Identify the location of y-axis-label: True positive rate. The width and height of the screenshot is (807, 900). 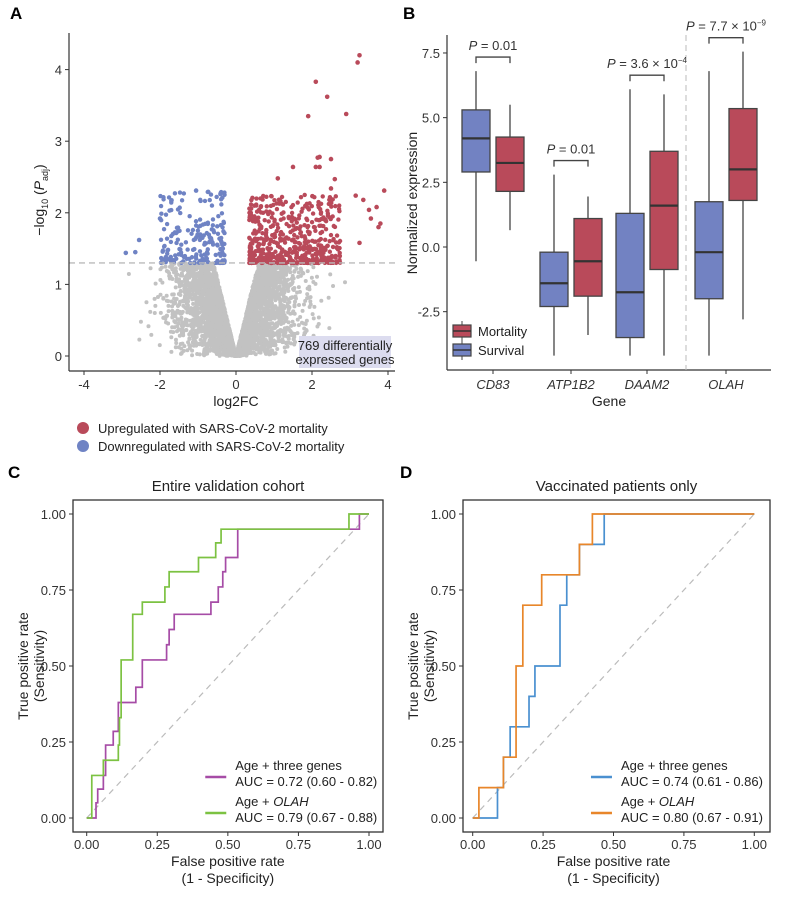
(413, 666).